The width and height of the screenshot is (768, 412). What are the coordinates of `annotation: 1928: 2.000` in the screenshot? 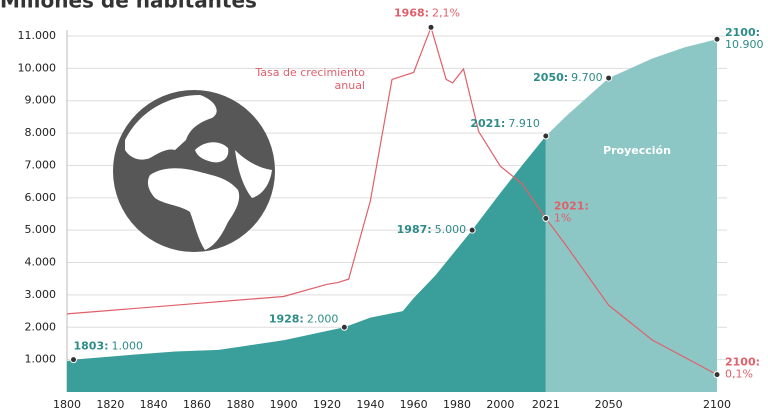 It's located at (304, 318).